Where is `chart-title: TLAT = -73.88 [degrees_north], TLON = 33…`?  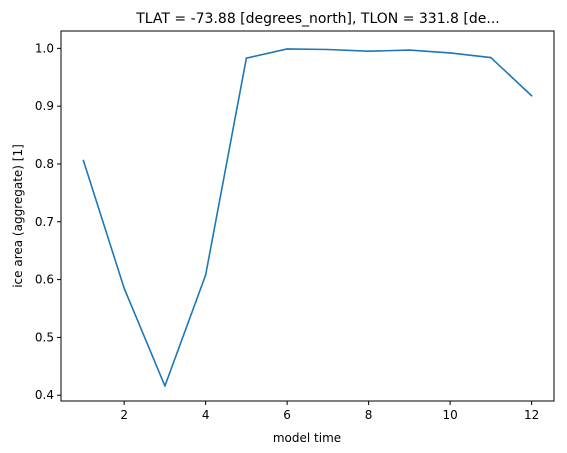
chart-title: TLAT = -73.88 [degrees_north], TLON = 33… is located at coordinates (317, 19).